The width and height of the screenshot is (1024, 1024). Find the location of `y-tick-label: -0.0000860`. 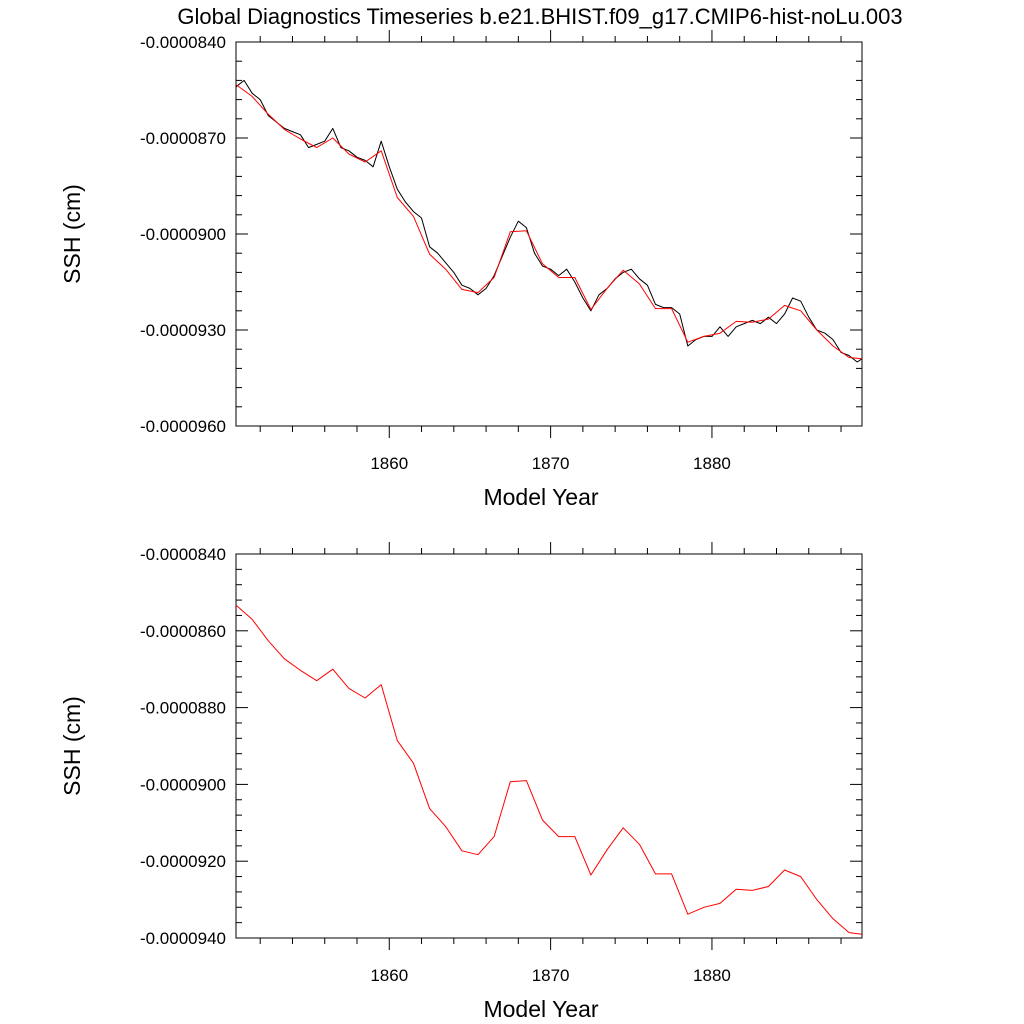

y-tick-label: -0.0000860 is located at coordinates (183, 631).